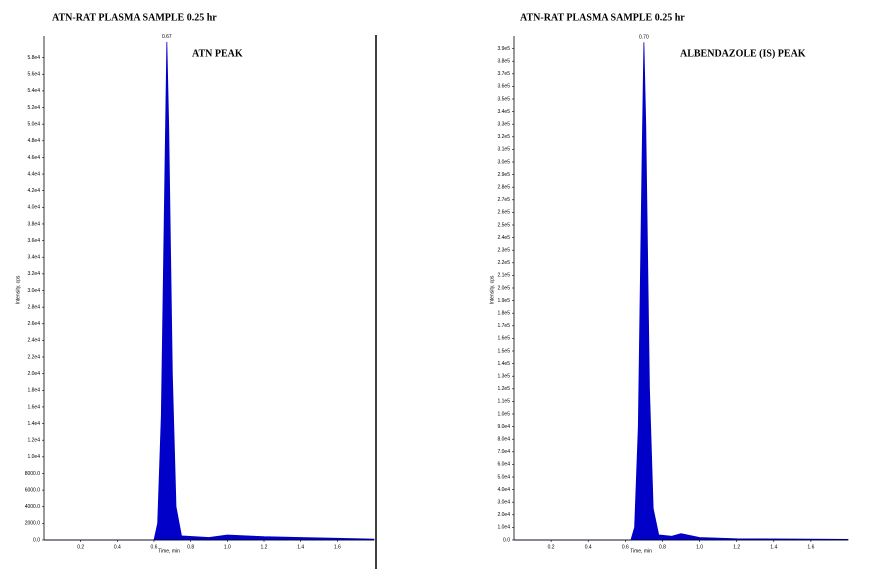 Image resolution: width=882 pixels, height=569 pixels. Describe the element at coordinates (33, 307) in the screenshot. I see `y-tick-label: 2.8e4` at that location.